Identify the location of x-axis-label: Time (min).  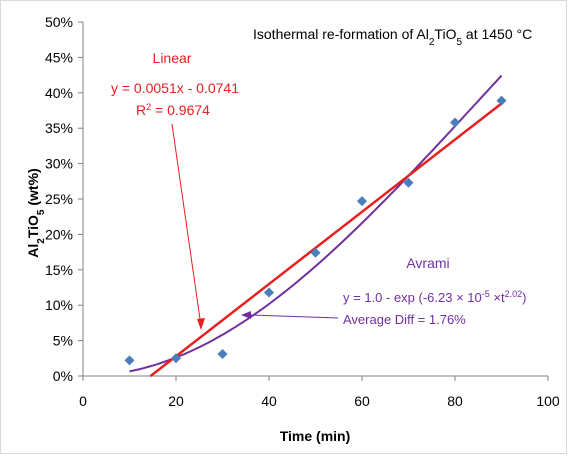
(315, 436).